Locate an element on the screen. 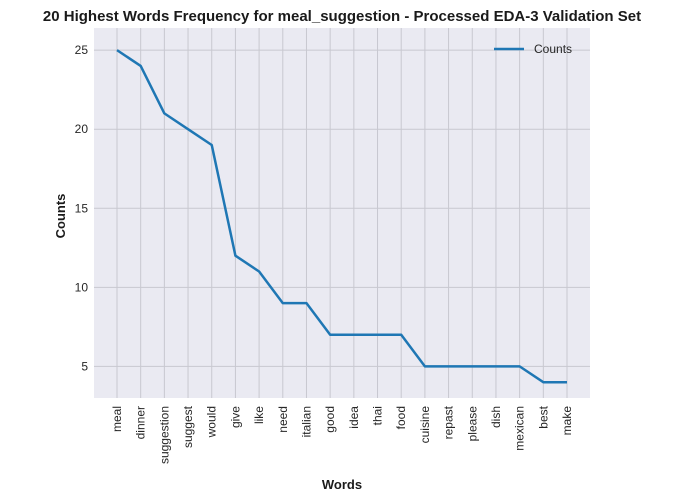 This screenshot has height=501, width=684. x-tick-label: would is located at coordinates (212, 422).